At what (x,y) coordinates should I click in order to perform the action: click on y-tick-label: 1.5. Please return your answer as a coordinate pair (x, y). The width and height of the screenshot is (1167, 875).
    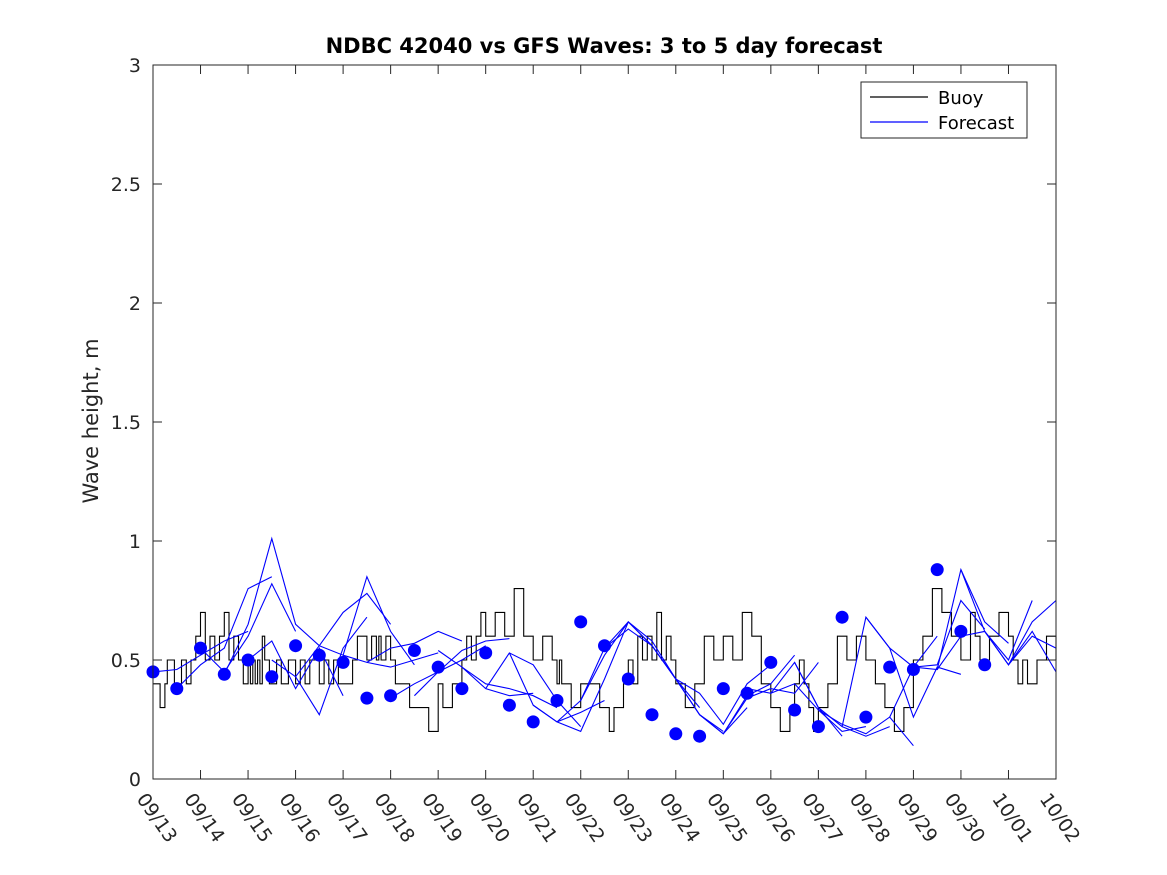
    Looking at the image, I should click on (126, 423).